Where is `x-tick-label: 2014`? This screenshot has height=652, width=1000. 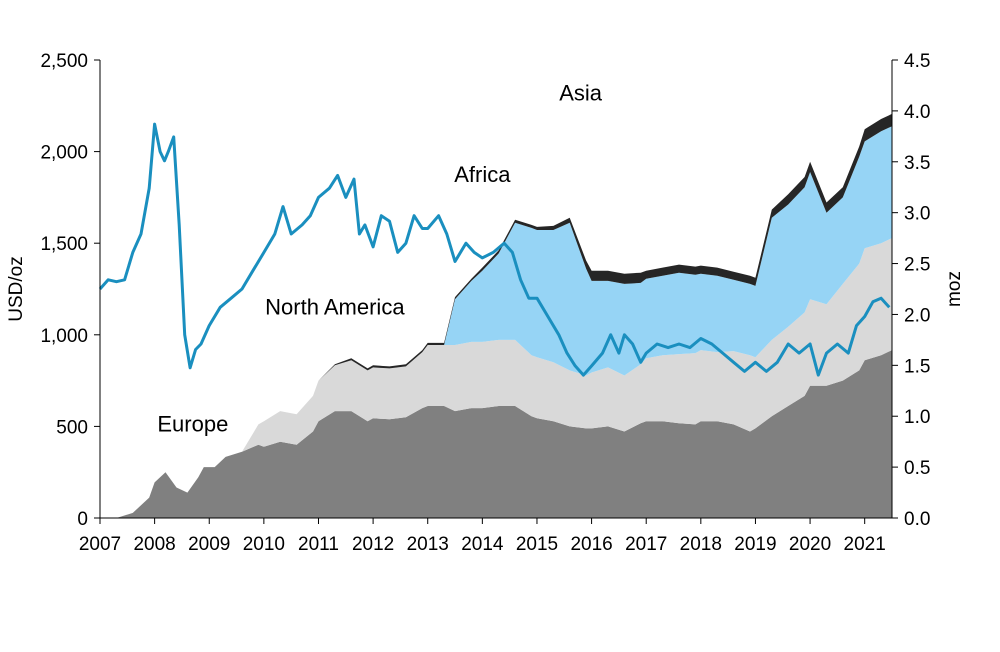 x-tick-label: 2014 is located at coordinates (482, 544).